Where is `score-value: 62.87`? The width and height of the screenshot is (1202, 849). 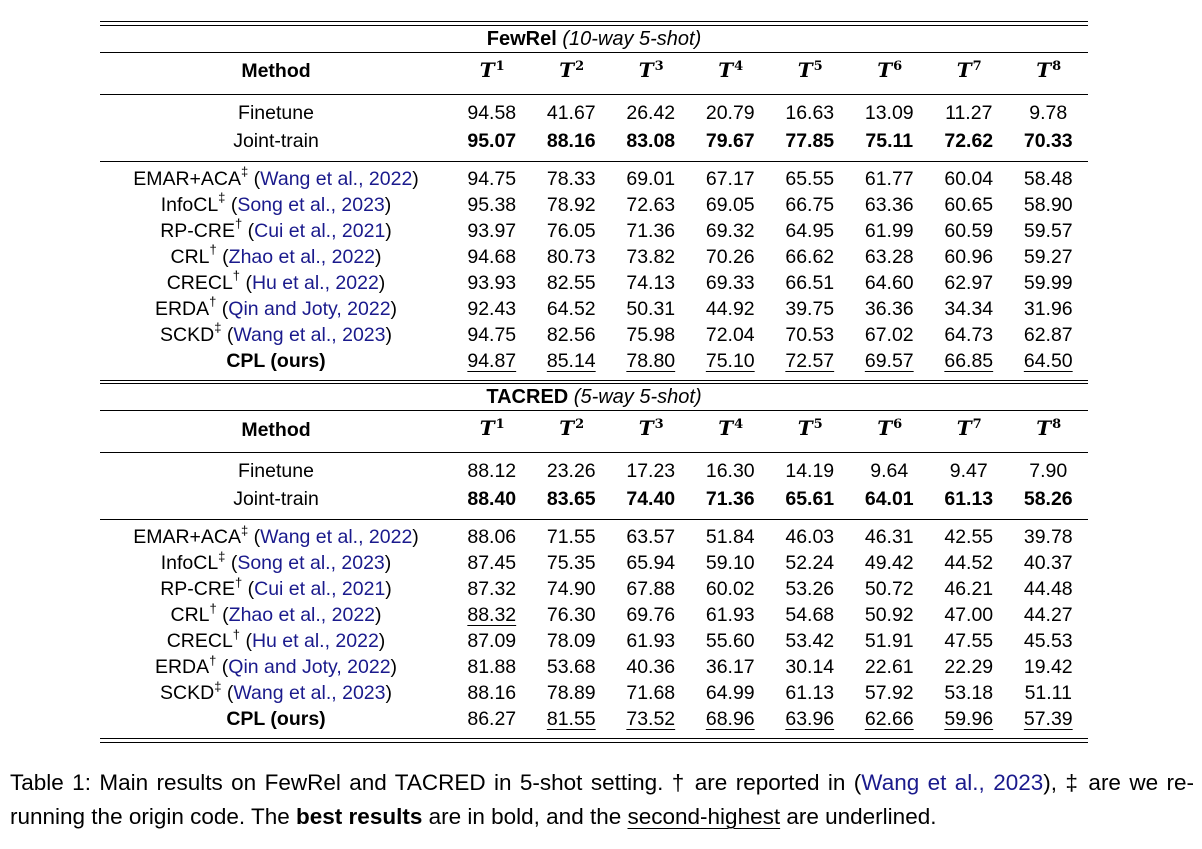 score-value: 62.87 is located at coordinates (1048, 334).